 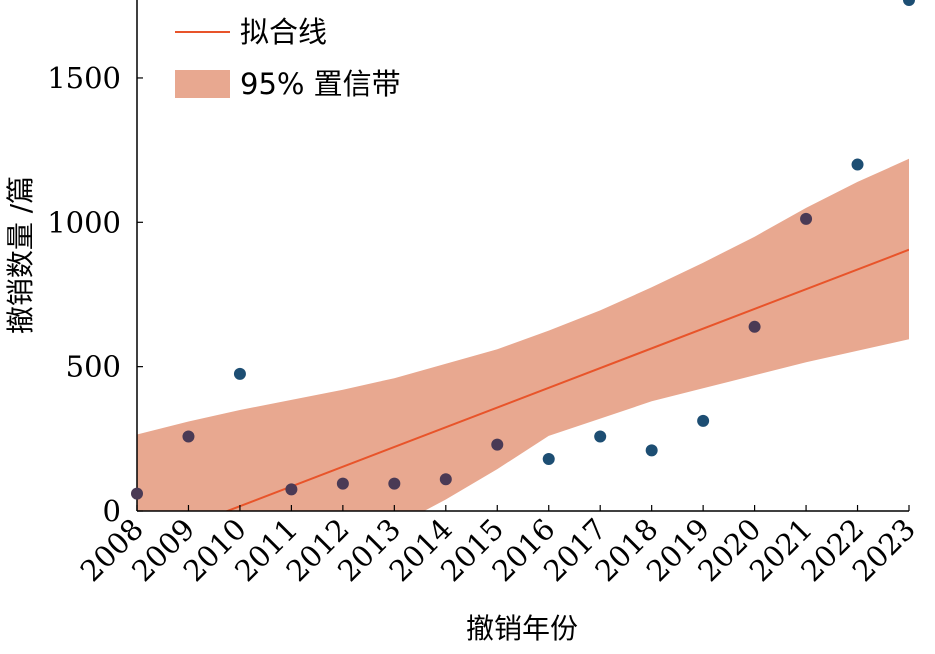 I want to click on data-point-2013, so click(x=394, y=483).